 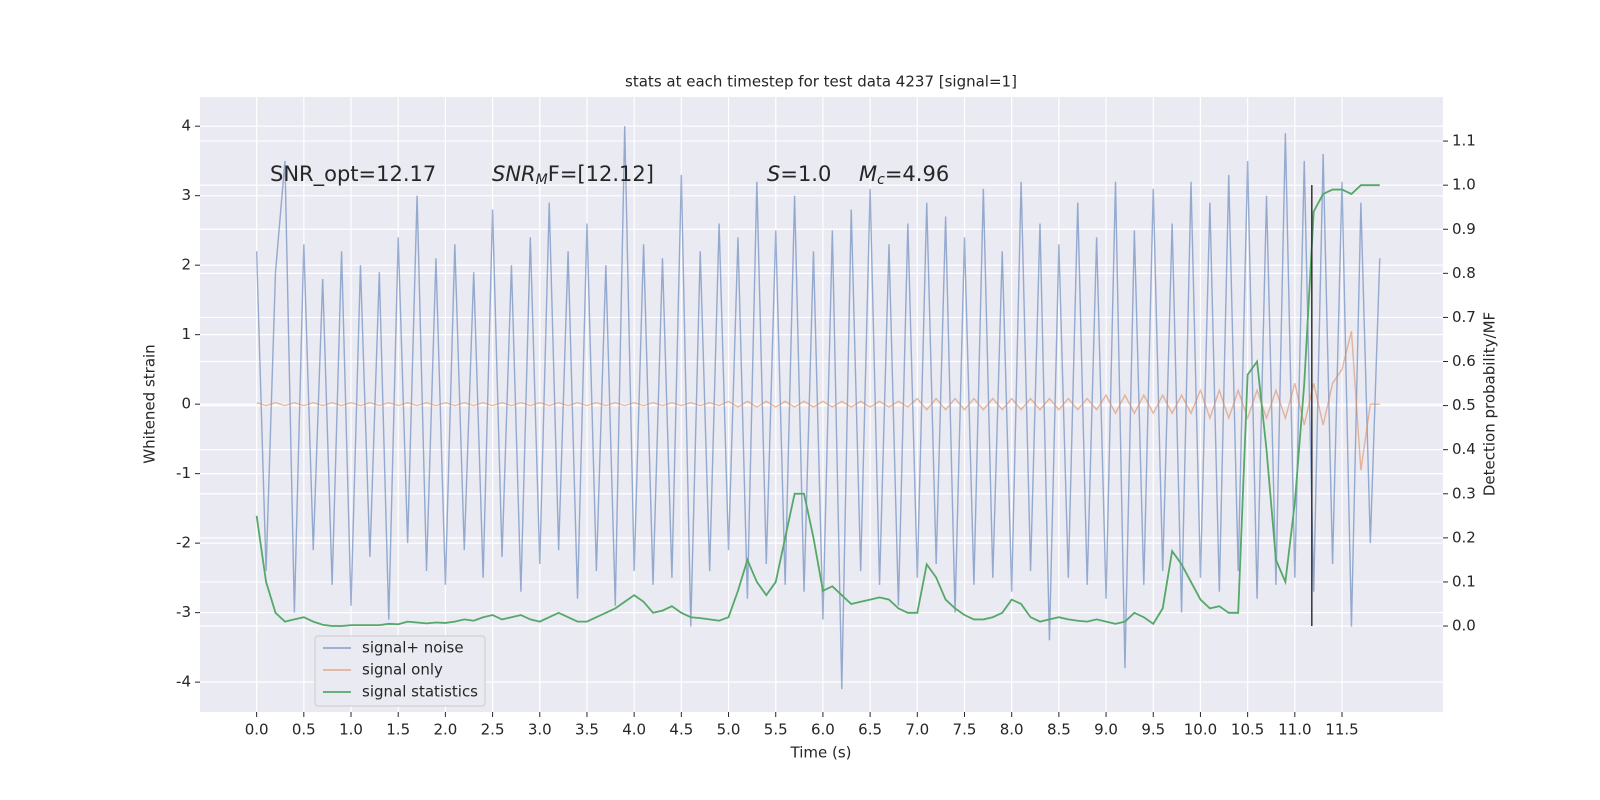 I want to click on x-tick-label: 1.5, so click(x=398, y=730).